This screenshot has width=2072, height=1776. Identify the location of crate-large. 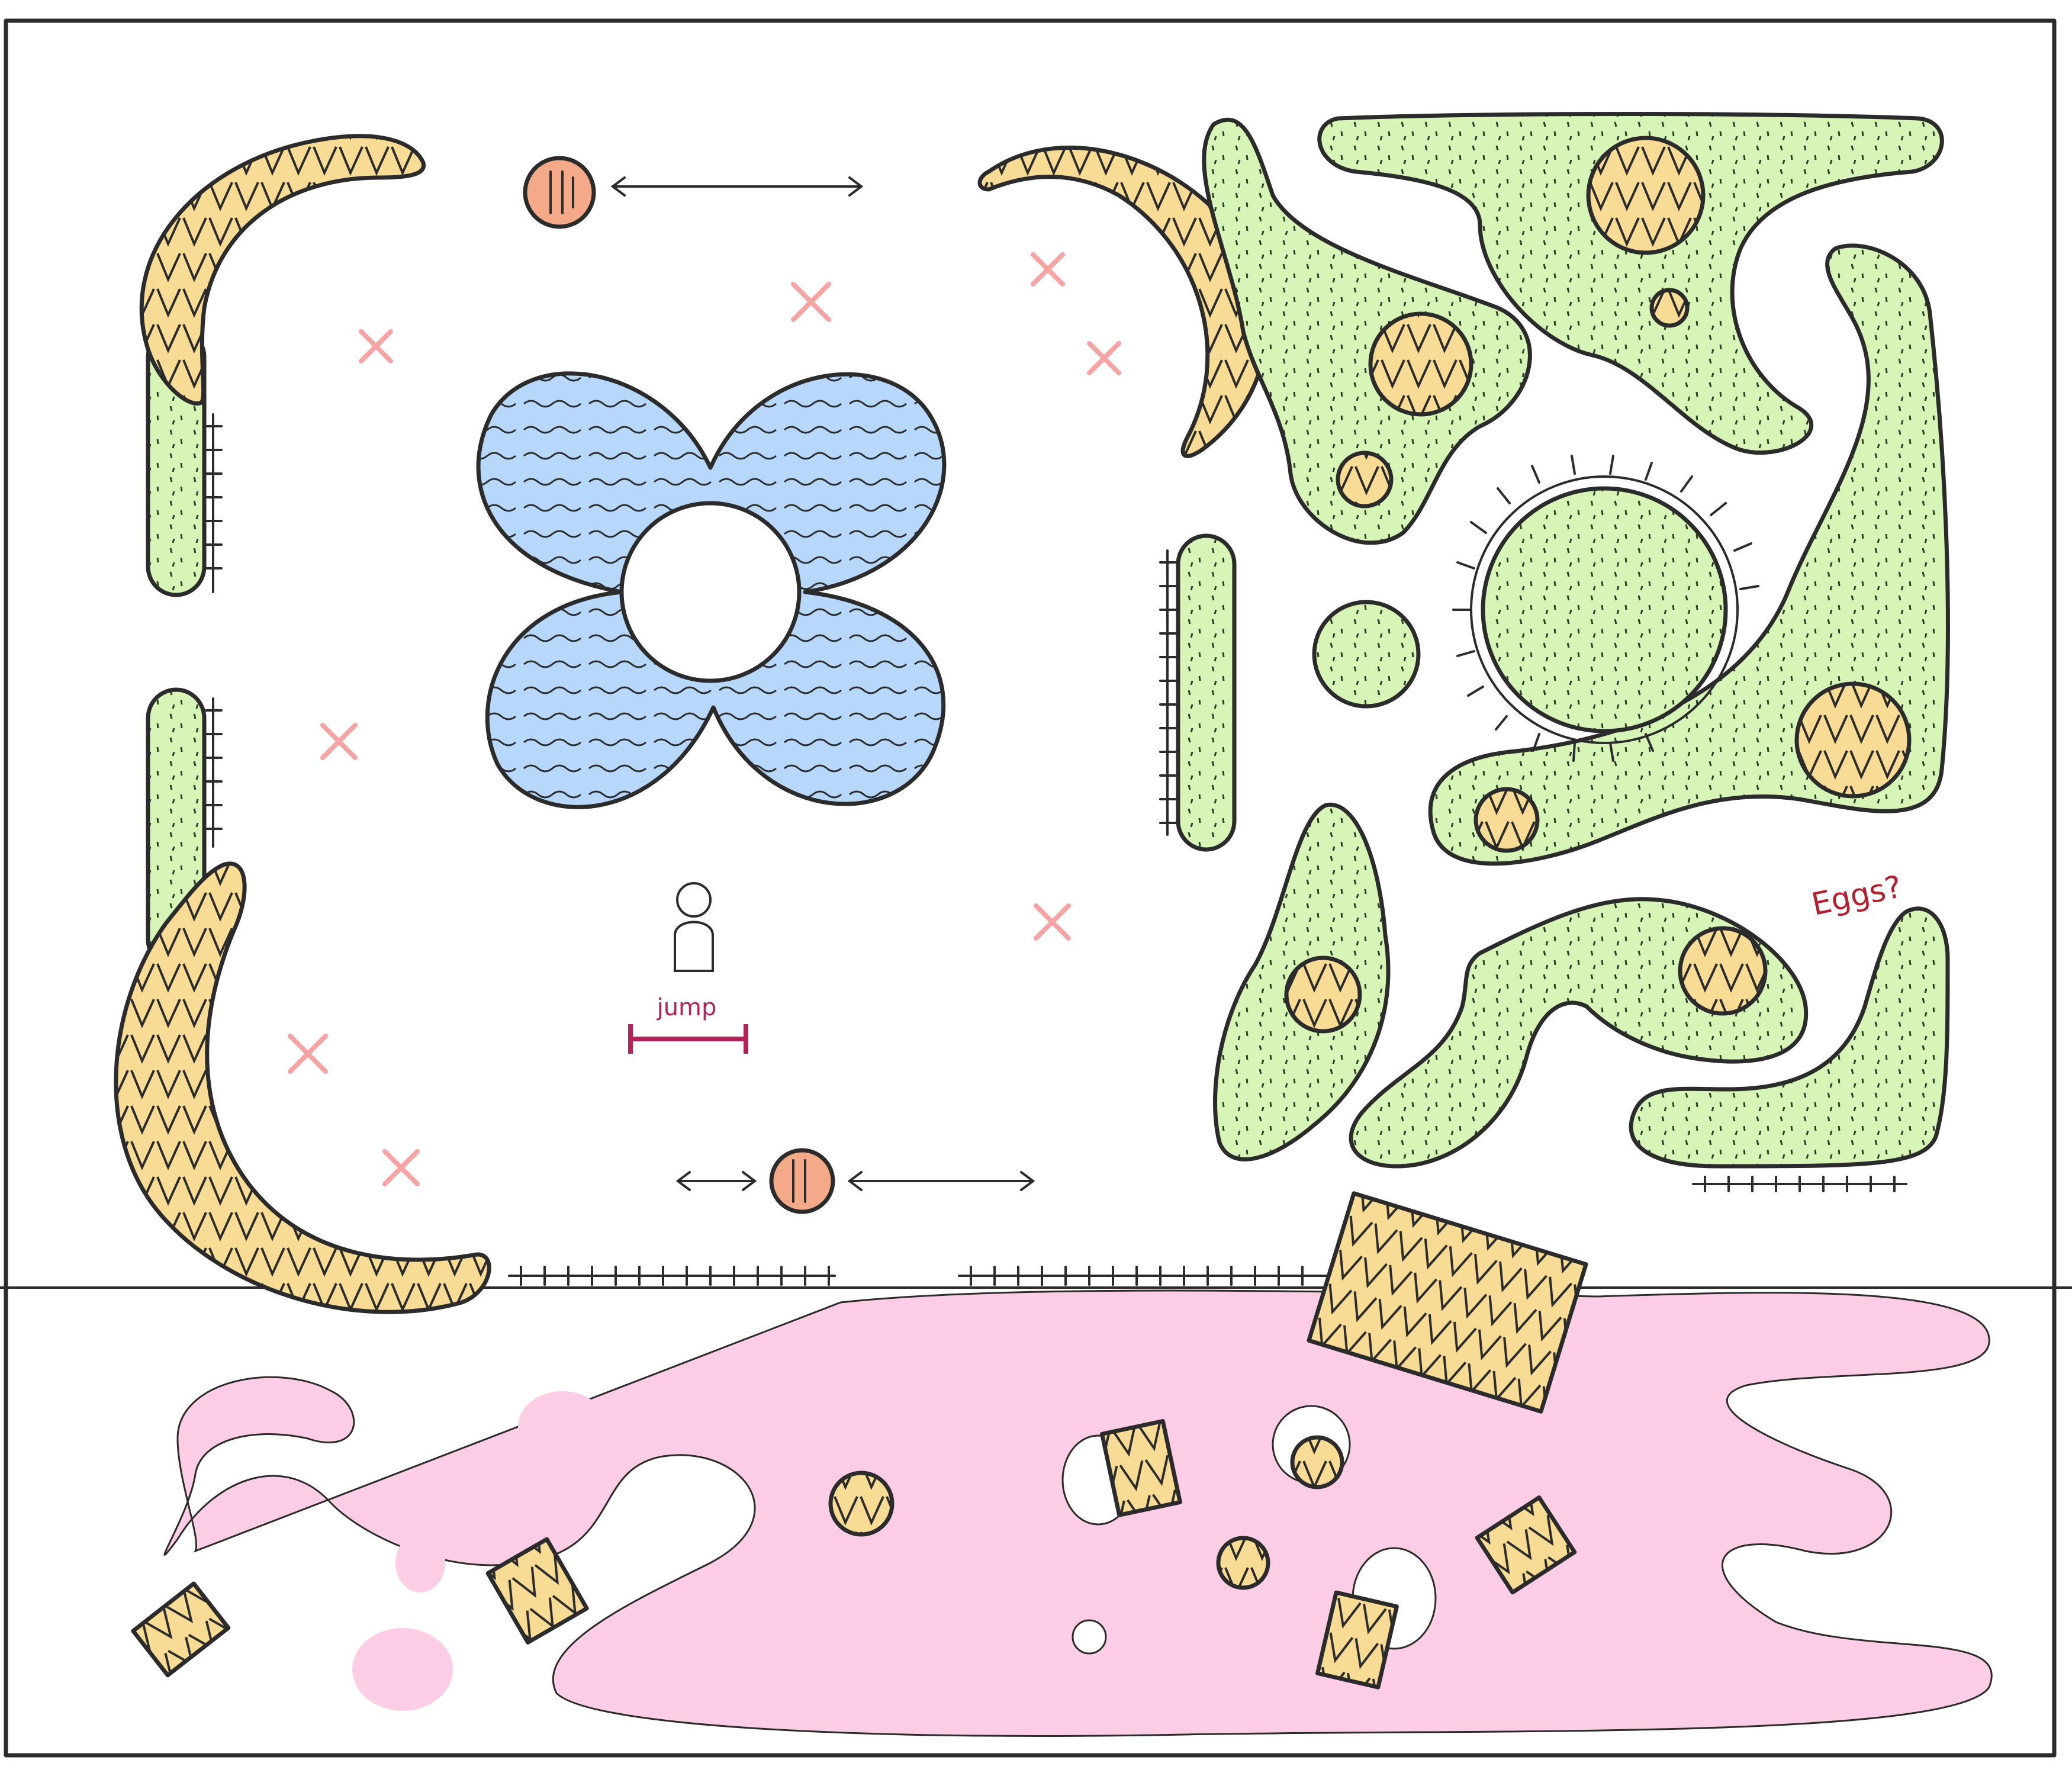
(1447, 1302).